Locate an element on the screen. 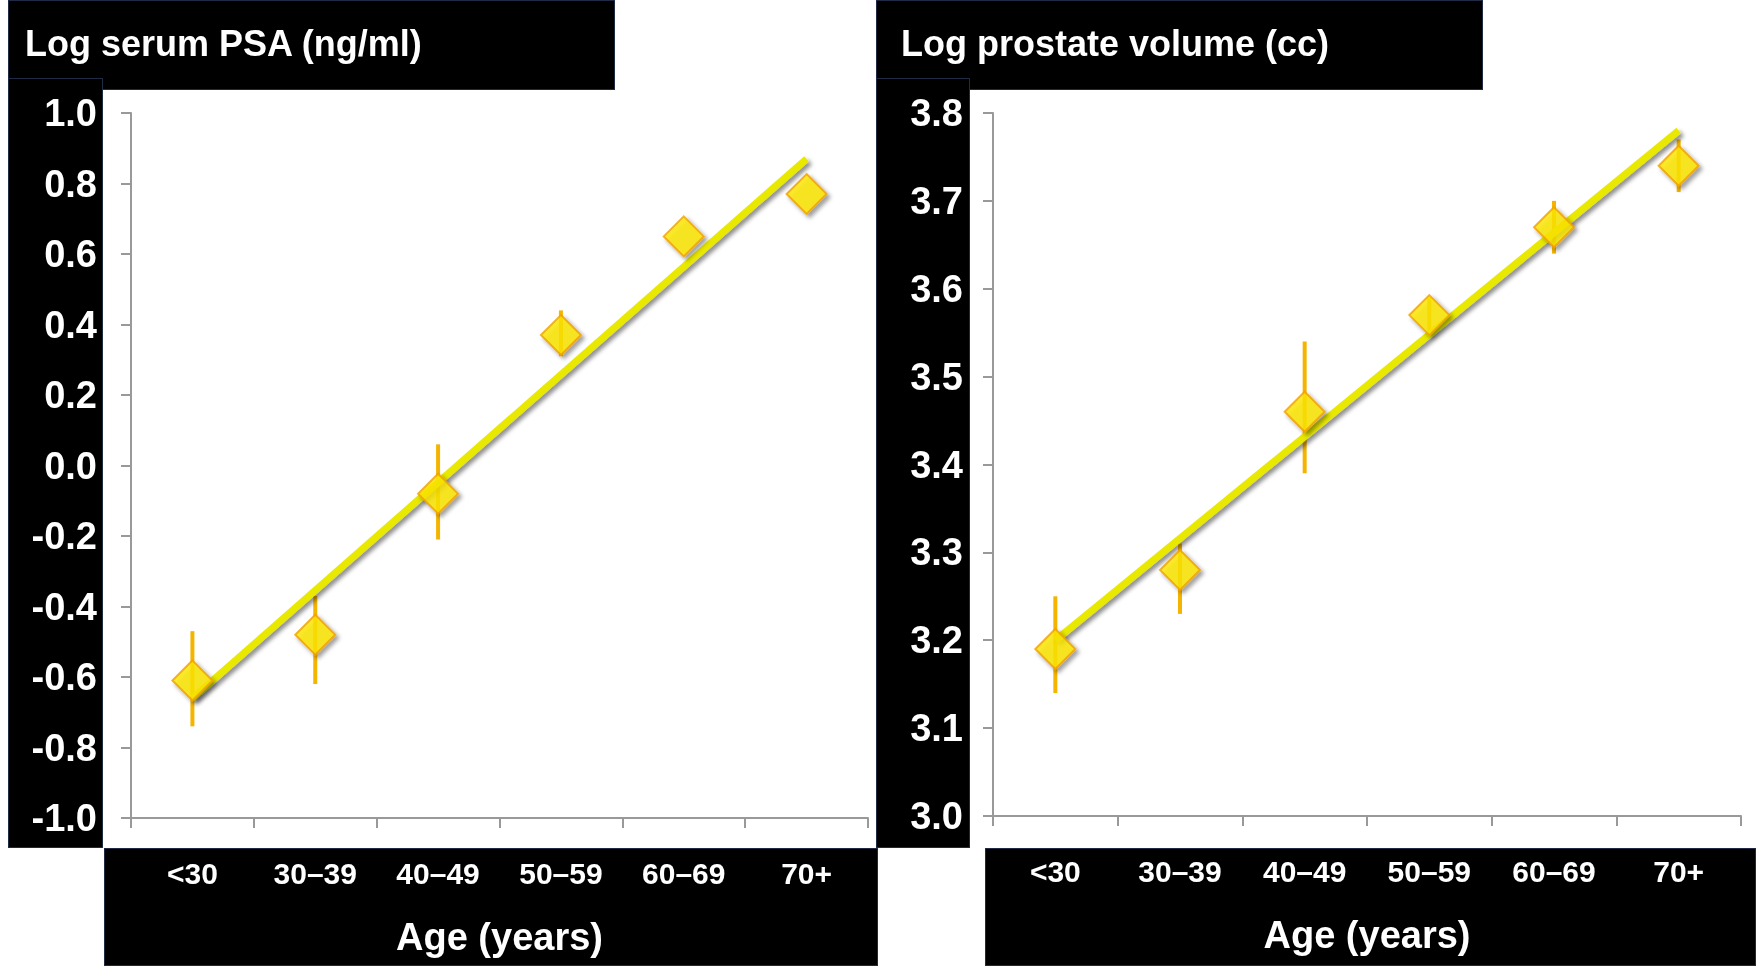  y-tick-label: -0.6 is located at coordinates (64, 677).